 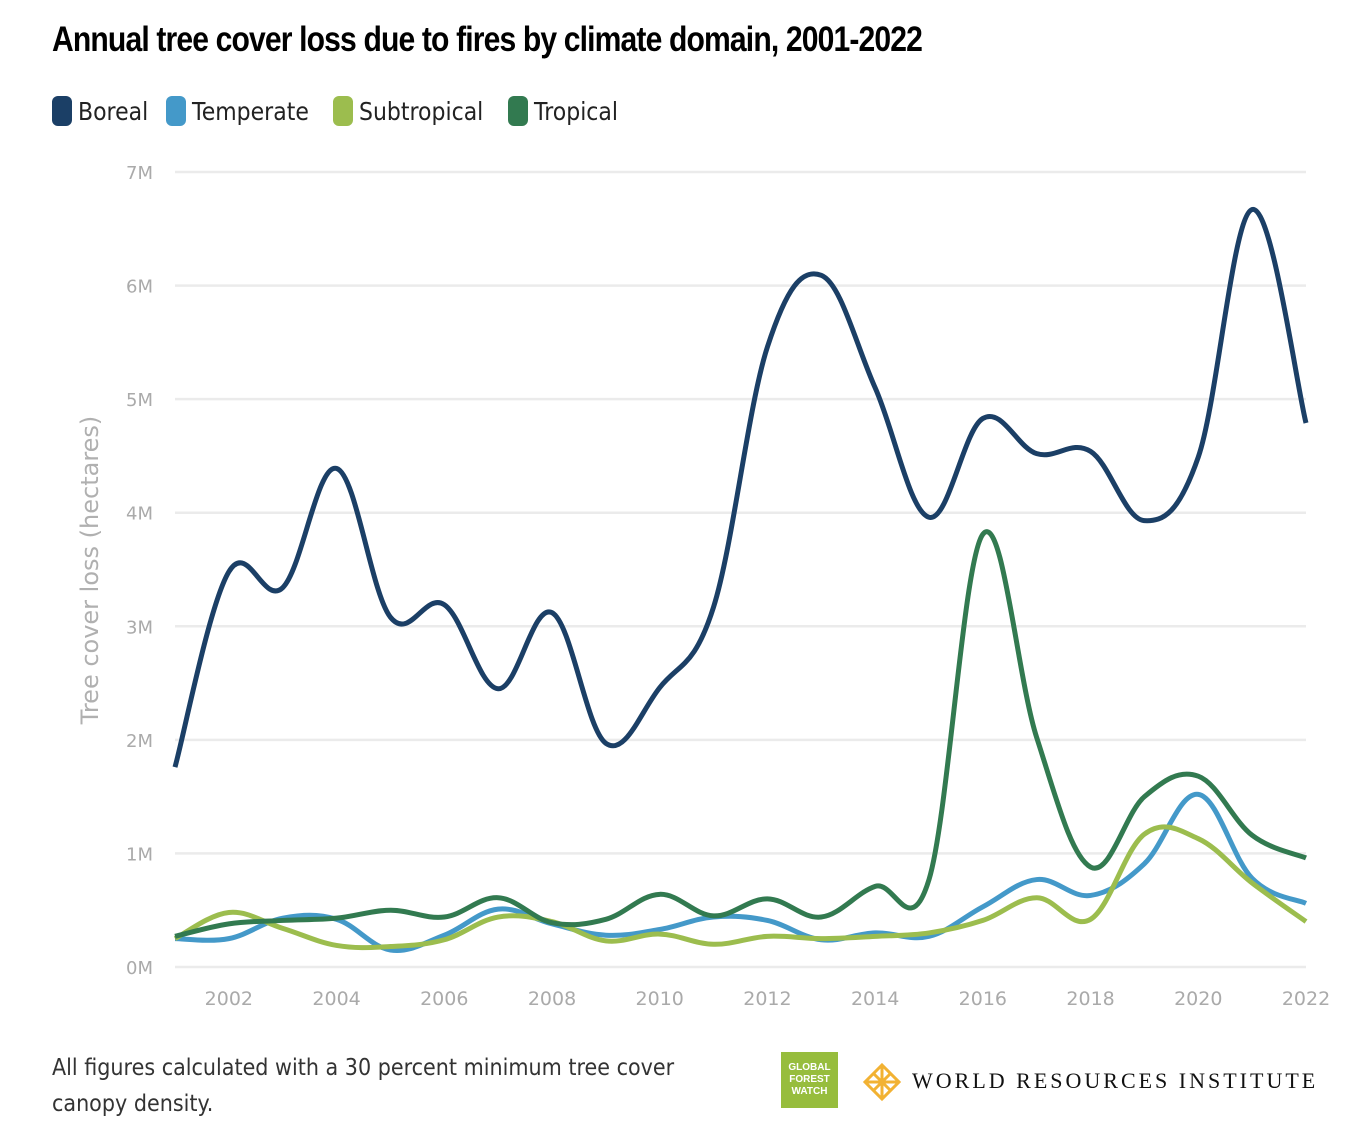 I want to click on legend-label: Subtropical, so click(x=420, y=111).